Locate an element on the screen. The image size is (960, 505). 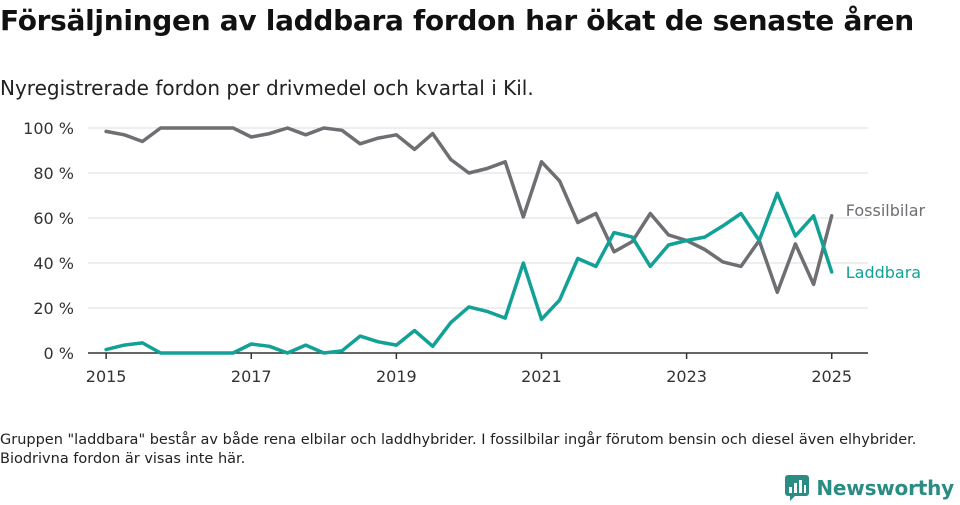
newsworthy-logo-icon is located at coordinates (797, 488).